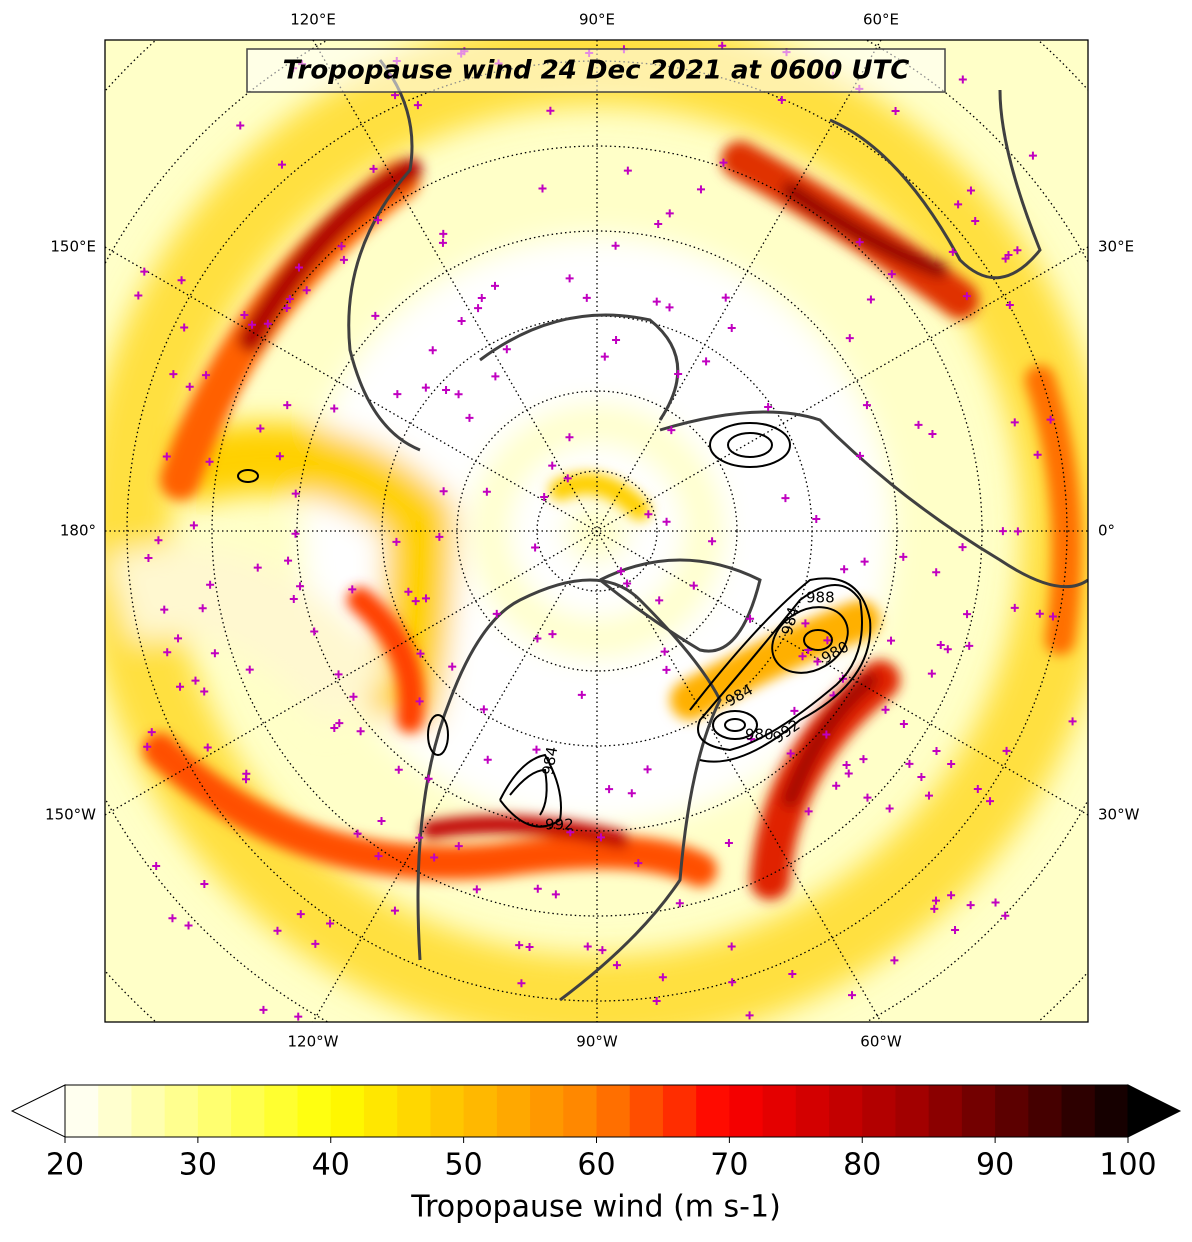 The width and height of the screenshot is (1192, 1242). Describe the element at coordinates (313, 1042) in the screenshot. I see `lon-label: 120°W` at that location.